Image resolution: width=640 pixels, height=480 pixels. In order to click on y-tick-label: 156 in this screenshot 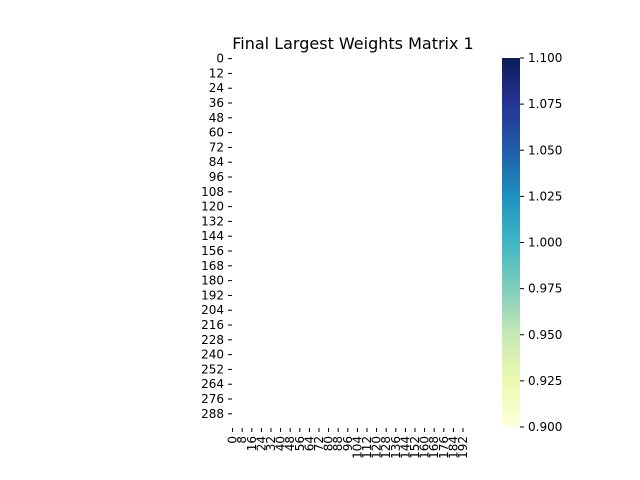, I will do `click(212, 251)`.